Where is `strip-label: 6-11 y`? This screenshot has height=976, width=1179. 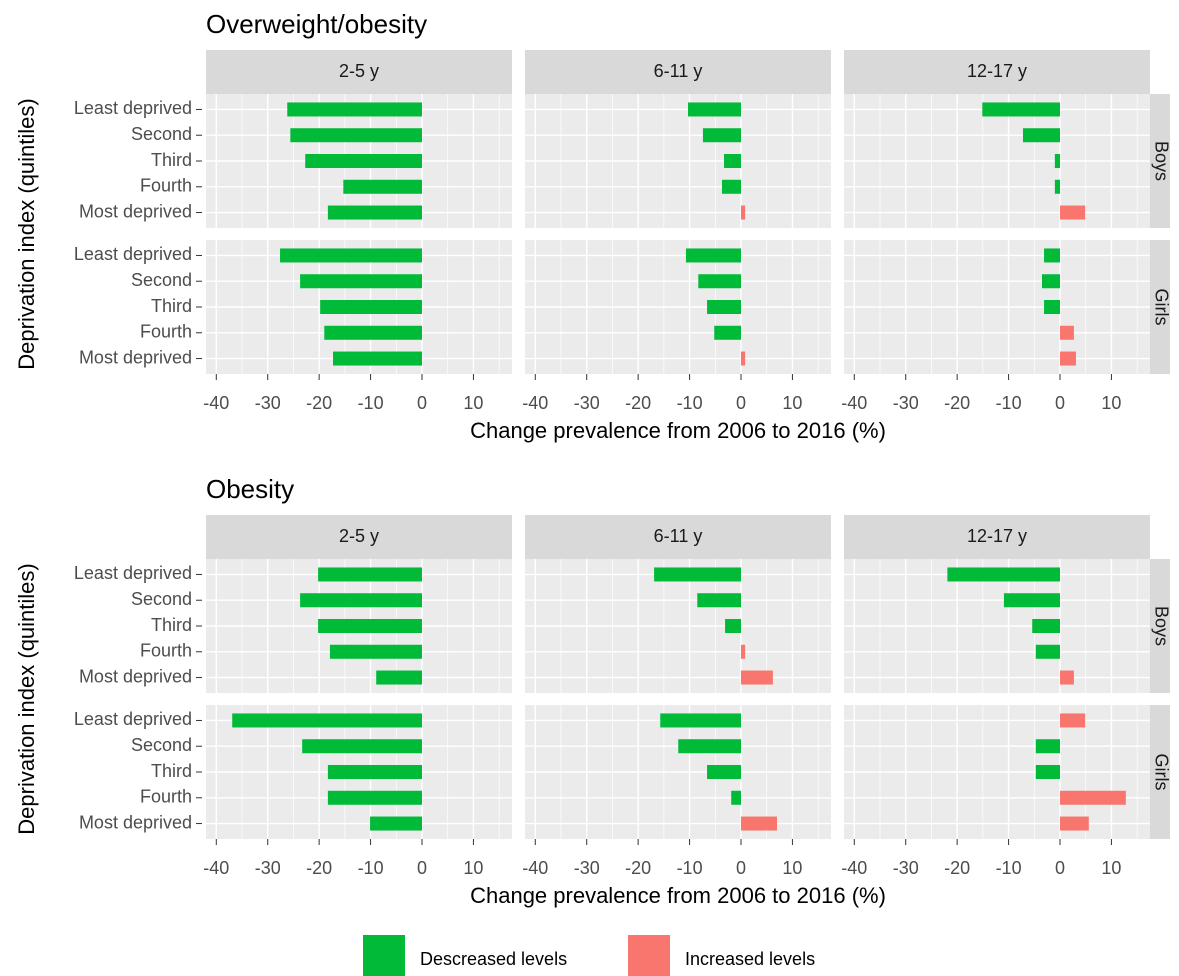 strip-label: 6-11 y is located at coordinates (678, 536).